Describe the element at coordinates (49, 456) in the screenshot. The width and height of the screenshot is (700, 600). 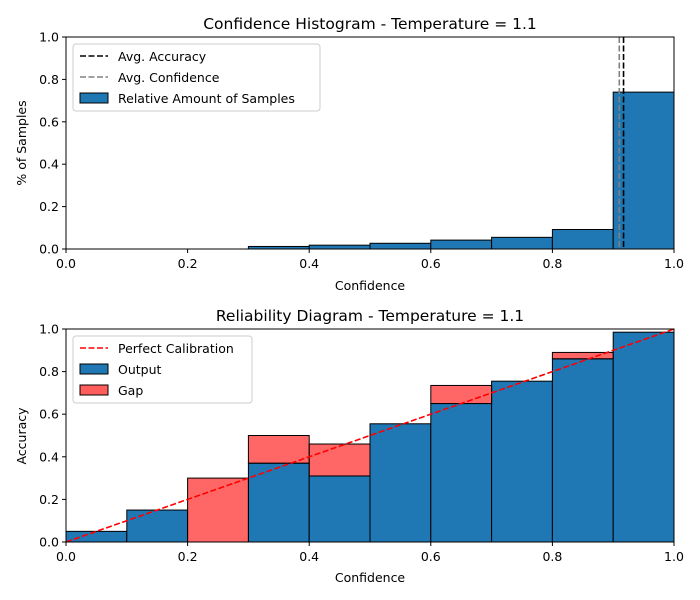
I see `reliability-y-tick-label: 0.4` at that location.